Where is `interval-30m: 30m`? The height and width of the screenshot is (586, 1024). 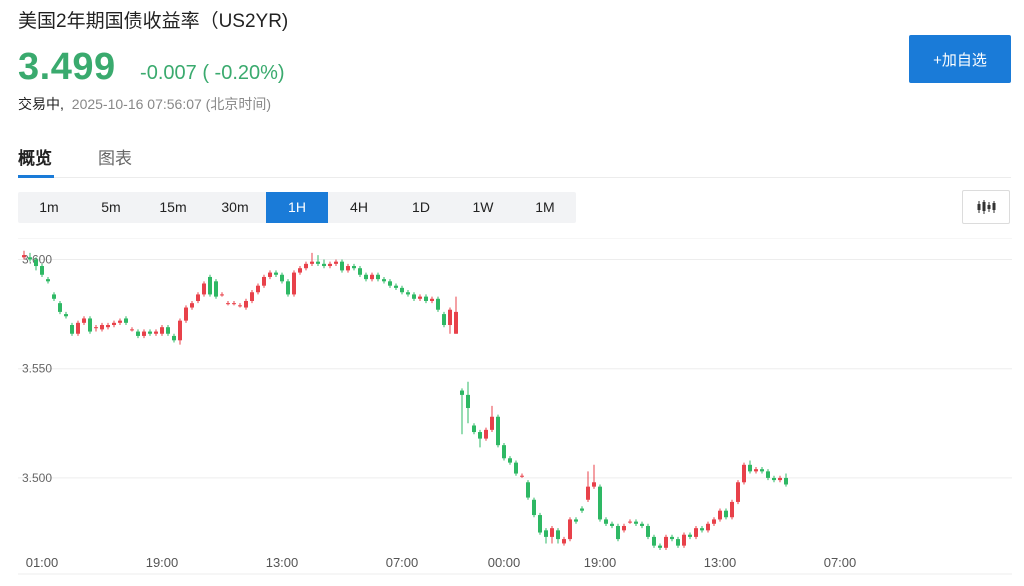
interval-30m: 30m is located at coordinates (235, 207).